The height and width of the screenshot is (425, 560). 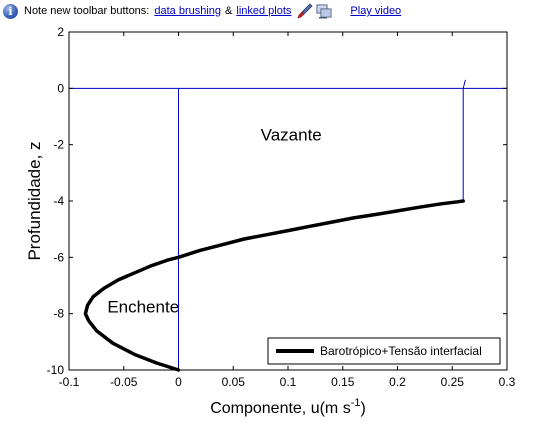 What do you see at coordinates (178, 382) in the screenshot?
I see `x-tick-label: 0` at bounding box center [178, 382].